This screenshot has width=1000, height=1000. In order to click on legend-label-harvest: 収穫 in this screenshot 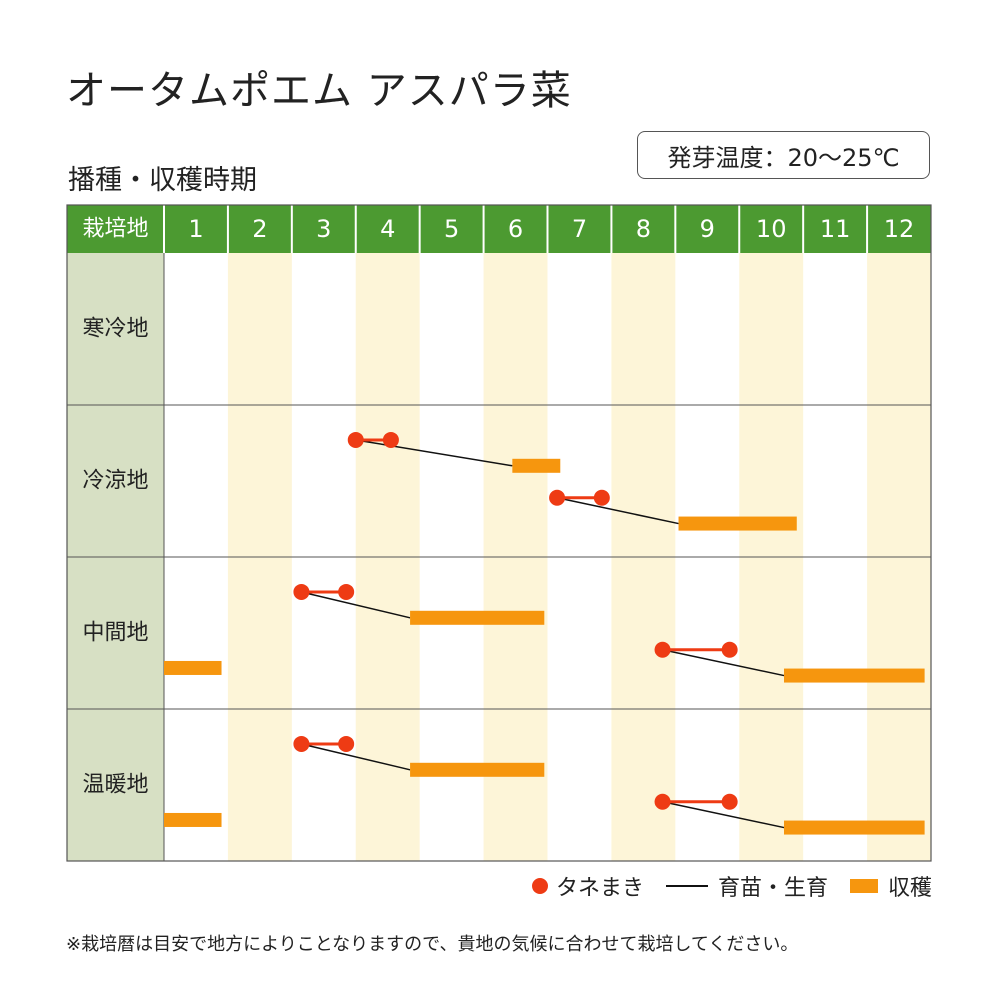, I will do `click(909, 888)`.